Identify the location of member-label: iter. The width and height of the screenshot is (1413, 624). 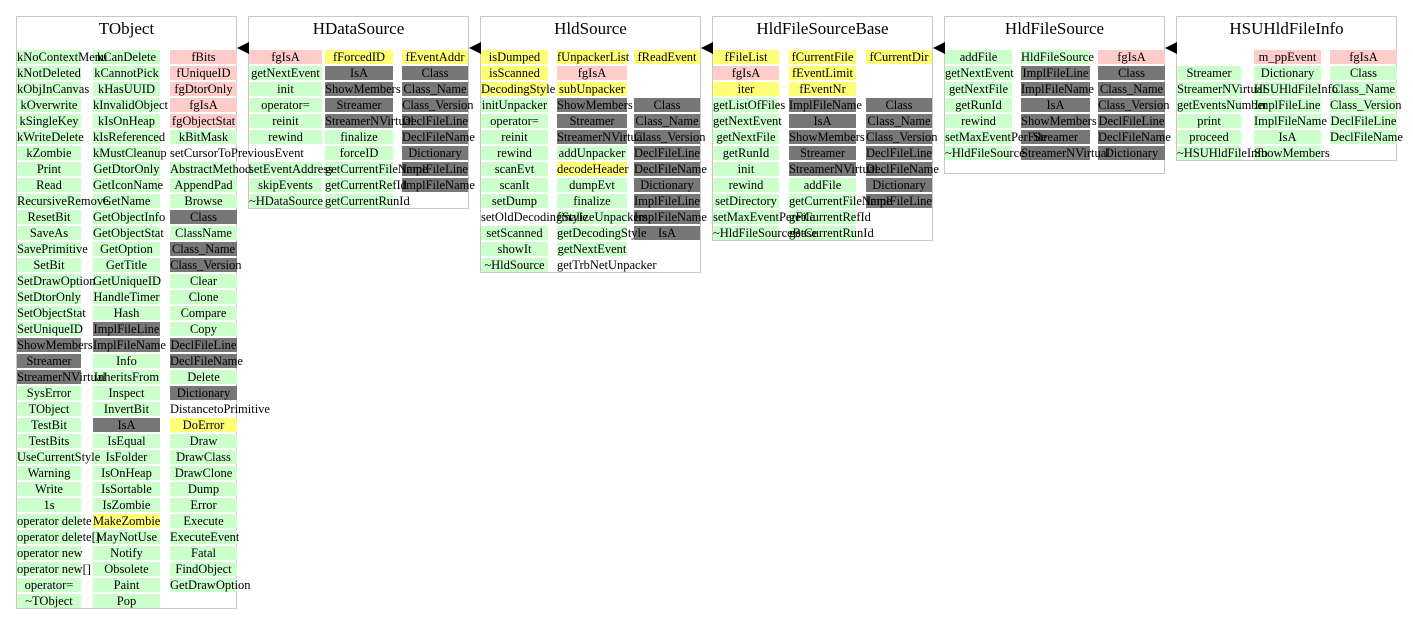
(746, 89).